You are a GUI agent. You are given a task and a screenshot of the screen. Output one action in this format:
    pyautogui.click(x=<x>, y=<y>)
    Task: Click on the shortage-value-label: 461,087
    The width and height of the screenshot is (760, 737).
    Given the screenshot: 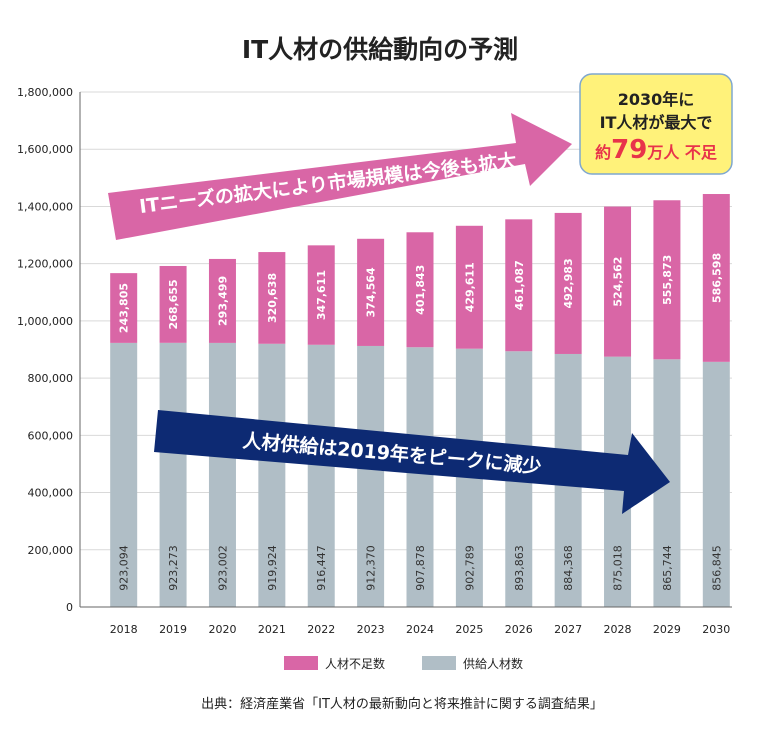 What is the action you would take?
    pyautogui.click(x=519, y=285)
    